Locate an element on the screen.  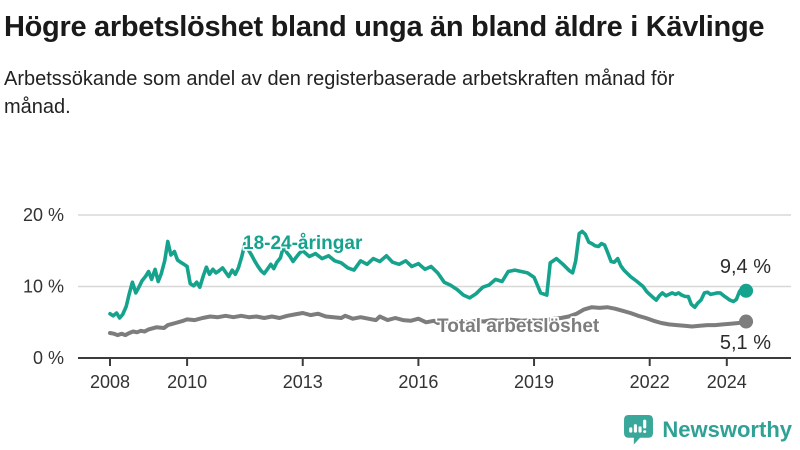
y-axis-label-0: 0 % is located at coordinates (48, 358).